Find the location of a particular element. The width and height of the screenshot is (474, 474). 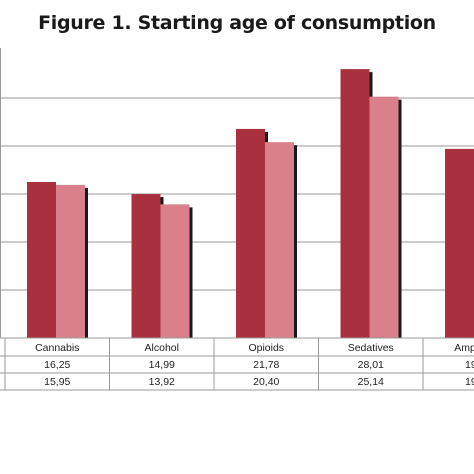

table-value-cell: 14,99 is located at coordinates (162, 365).